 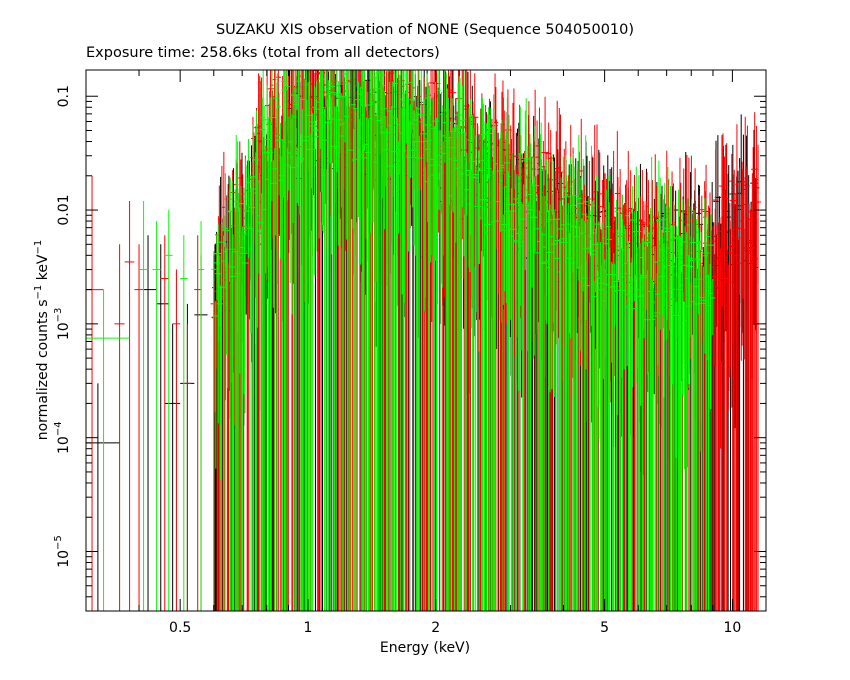 I want to click on x-tick-label: 5, so click(x=604, y=628).